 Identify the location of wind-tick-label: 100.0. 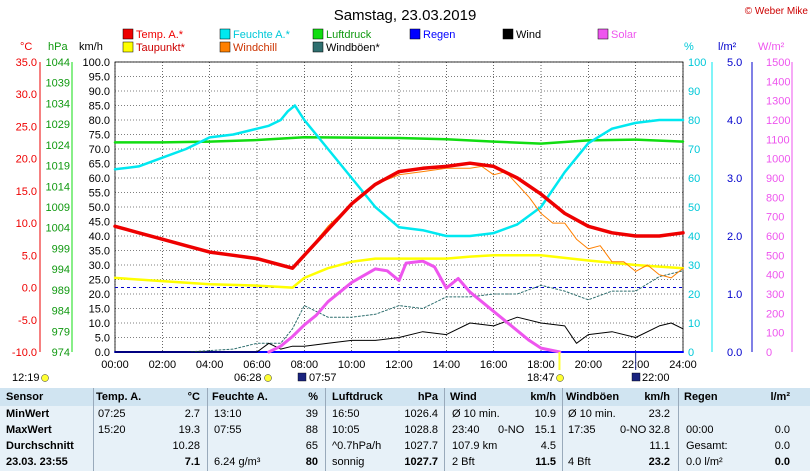
(96, 63).